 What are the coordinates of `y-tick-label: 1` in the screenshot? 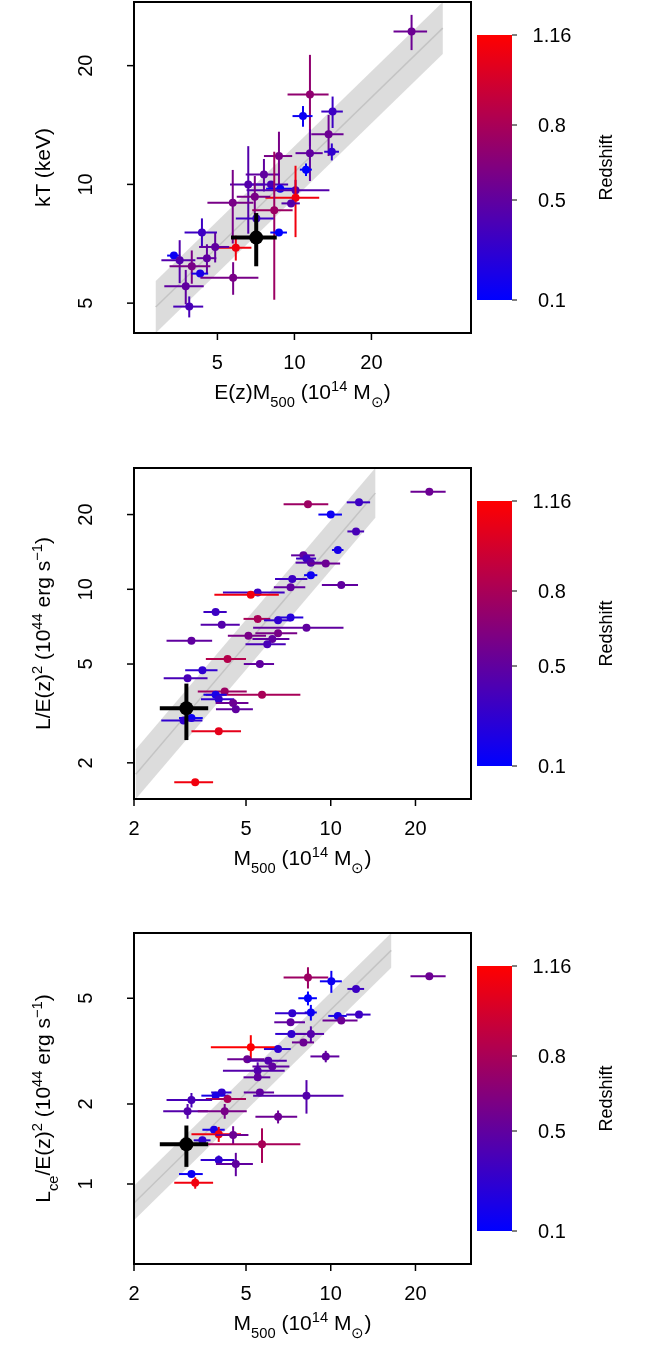 It's located at (85, 1184).